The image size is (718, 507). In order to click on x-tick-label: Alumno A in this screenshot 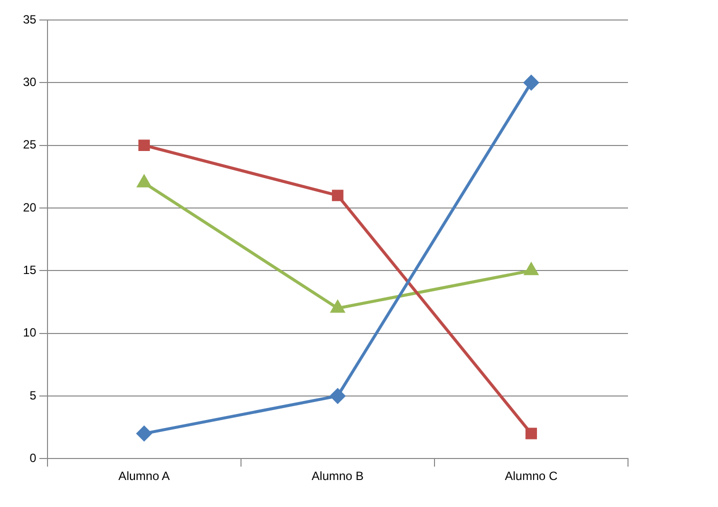, I will do `click(144, 476)`.